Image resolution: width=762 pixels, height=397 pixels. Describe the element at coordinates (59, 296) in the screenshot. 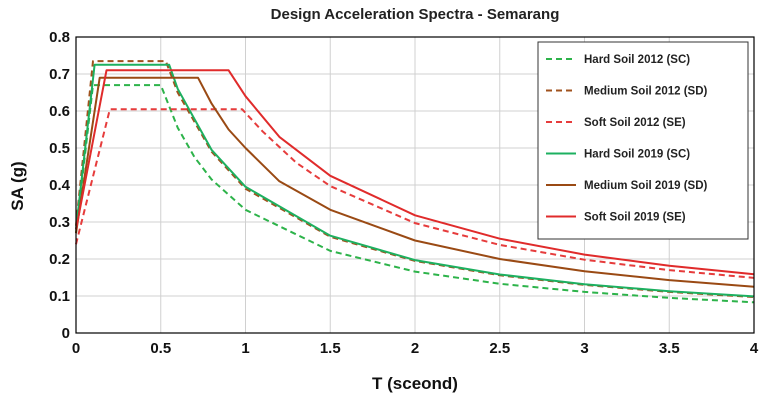

I see `y-tick-label: 0.1` at that location.